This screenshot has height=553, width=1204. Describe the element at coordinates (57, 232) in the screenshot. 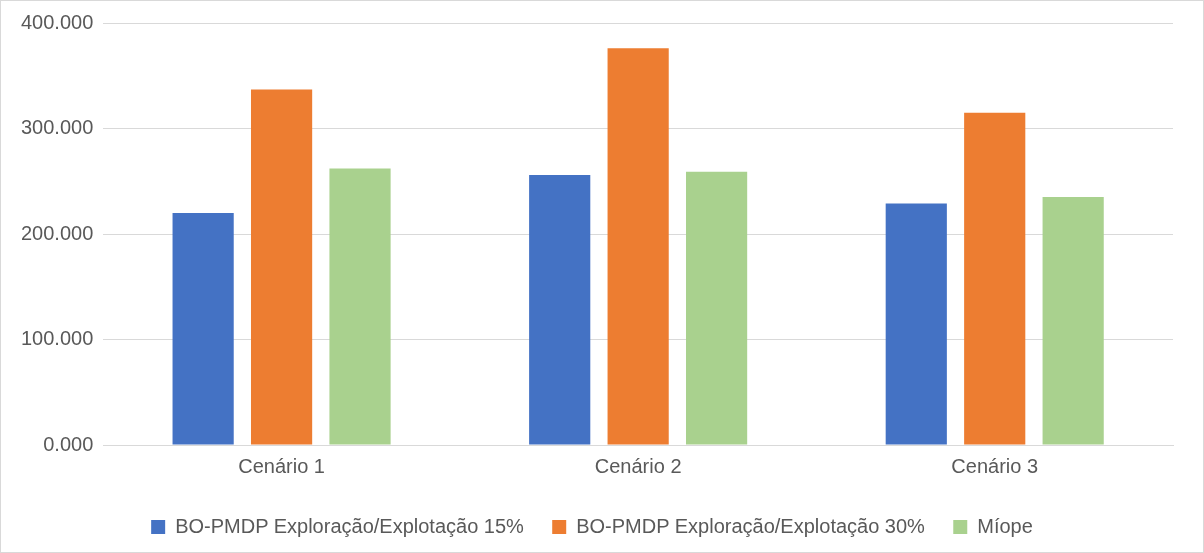

I see `y-tick-label: 200.000` at that location.